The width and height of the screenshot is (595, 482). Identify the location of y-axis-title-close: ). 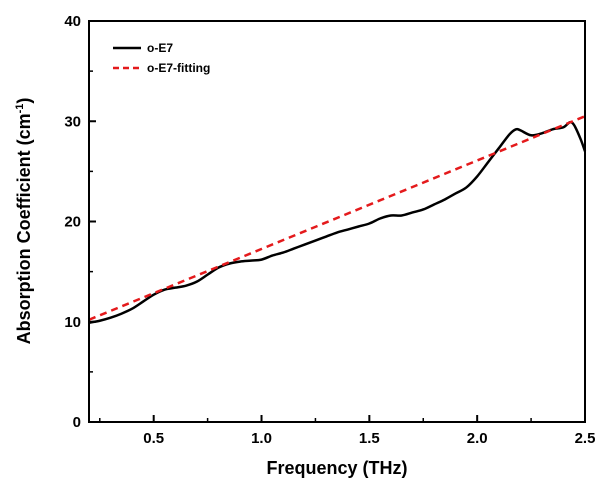
(24, 101).